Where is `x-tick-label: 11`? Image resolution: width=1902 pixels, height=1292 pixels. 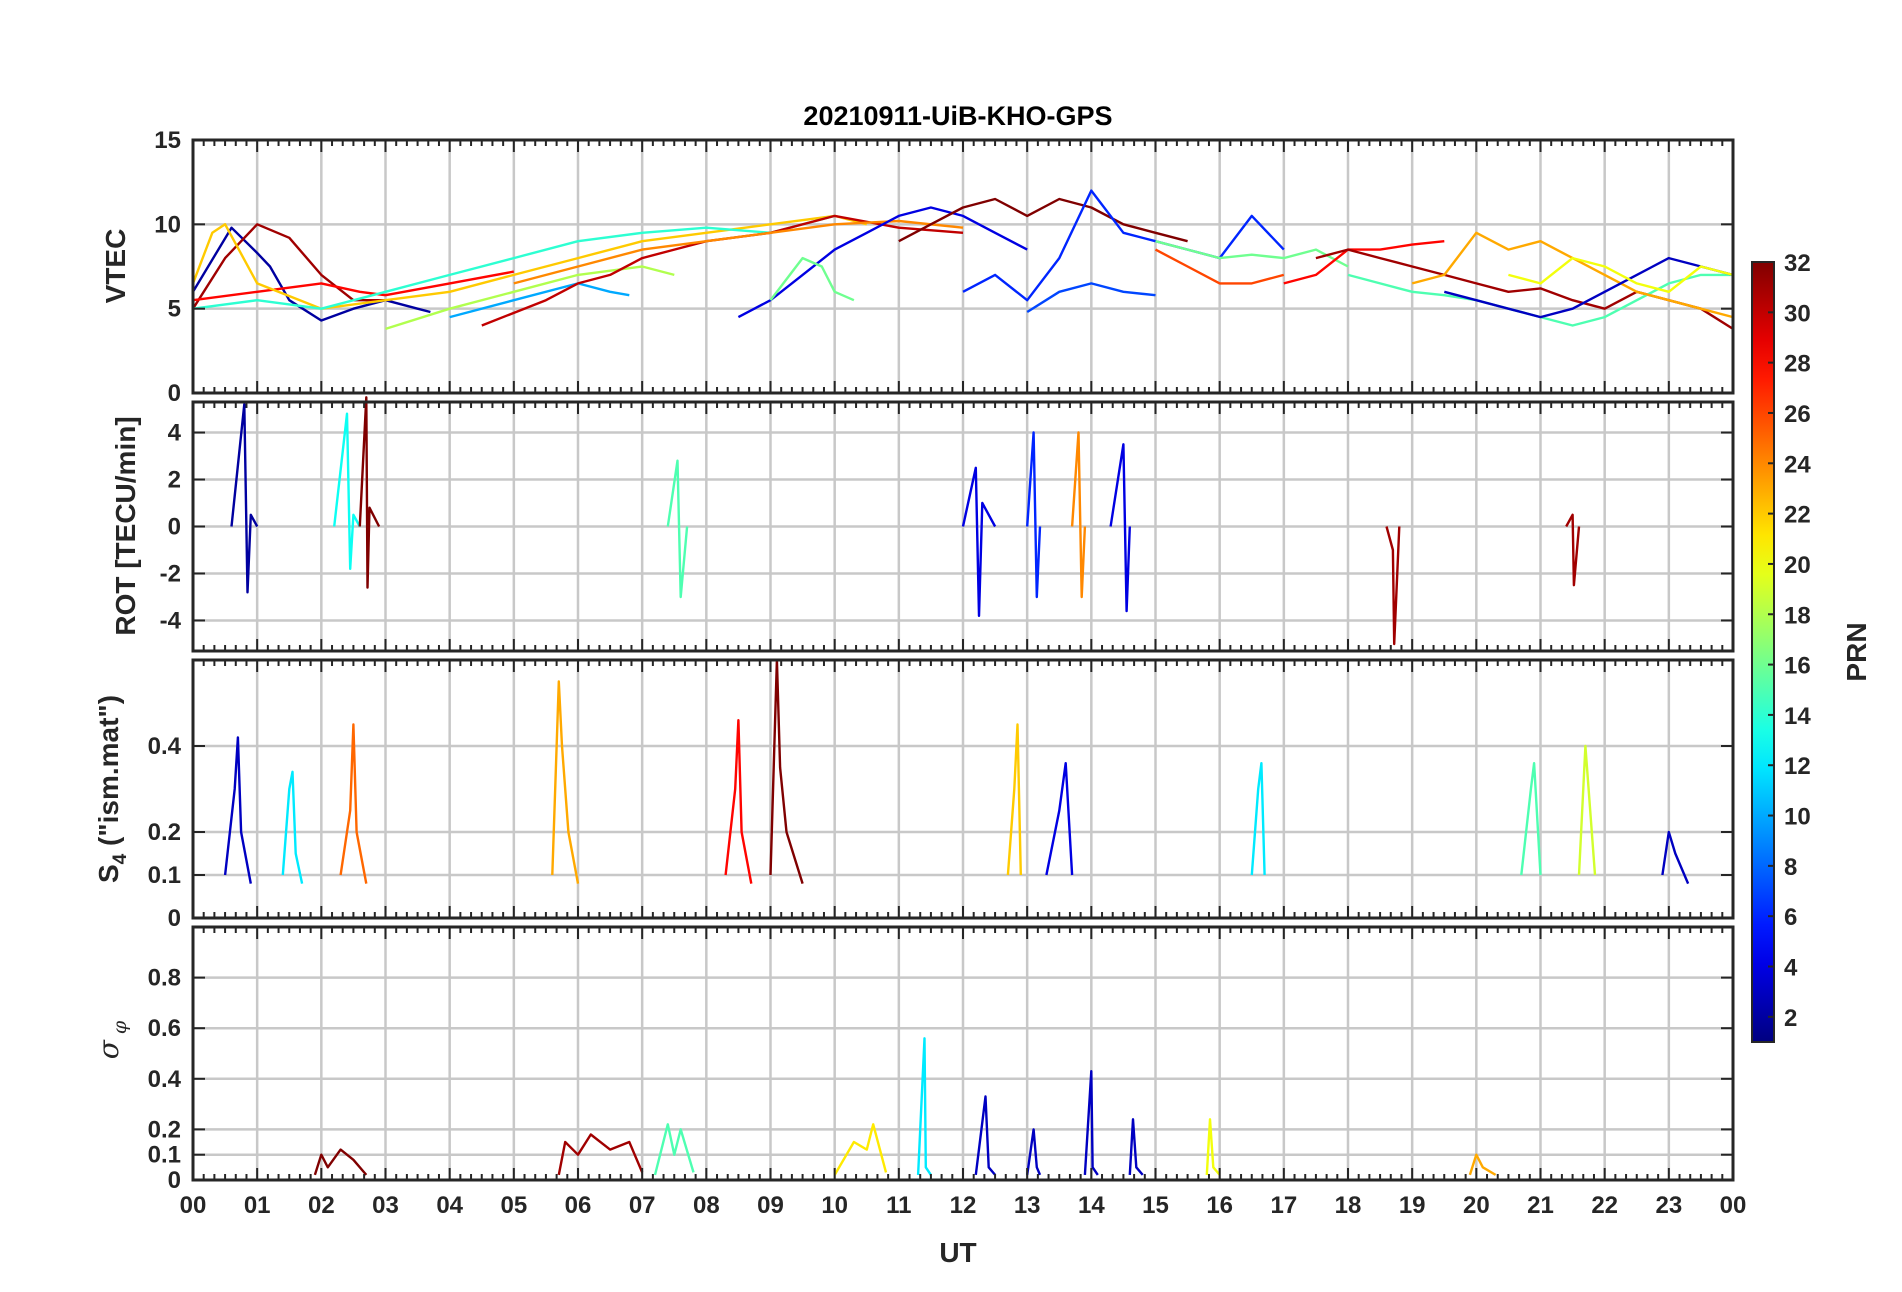
x-tick-label: 11 is located at coordinates (898, 1205).